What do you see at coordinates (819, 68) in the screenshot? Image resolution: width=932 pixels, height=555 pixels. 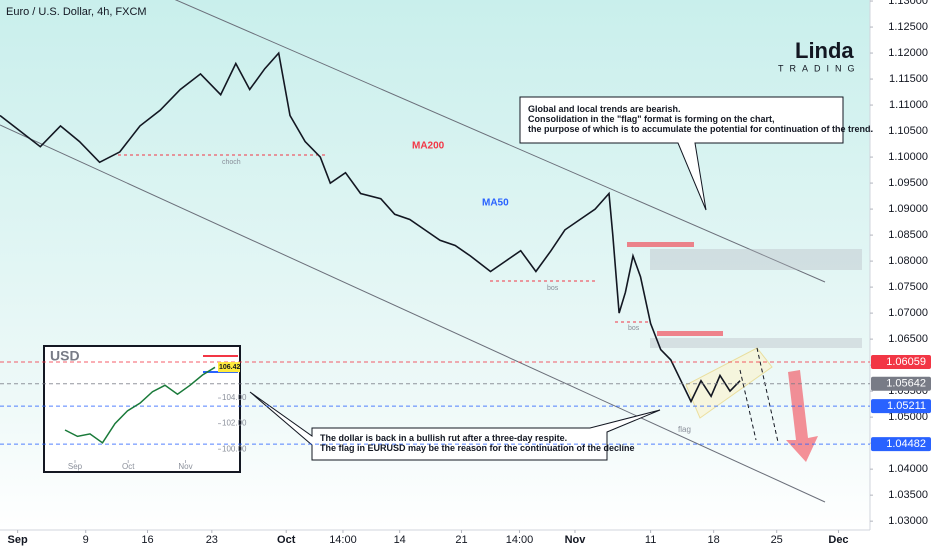 I see `logo: TRADING` at bounding box center [819, 68].